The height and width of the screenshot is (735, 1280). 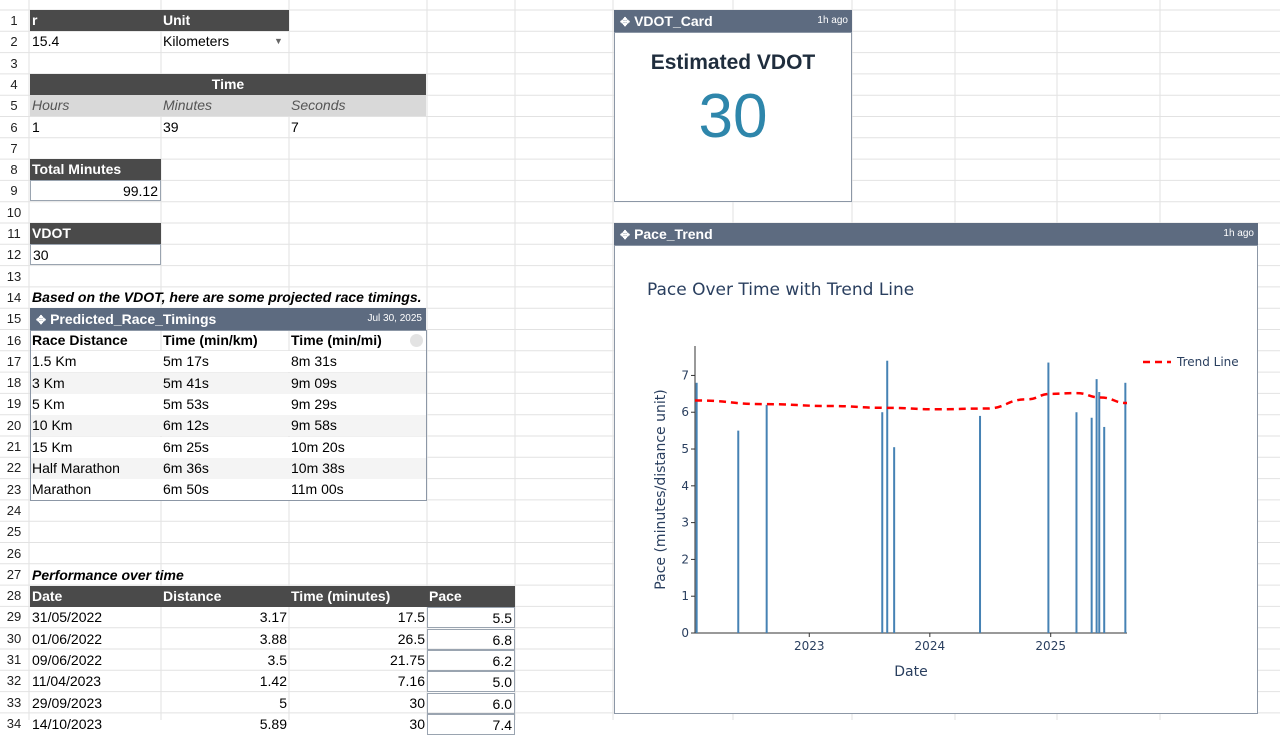 What do you see at coordinates (14, 383) in the screenshot?
I see `row-number: 18` at bounding box center [14, 383].